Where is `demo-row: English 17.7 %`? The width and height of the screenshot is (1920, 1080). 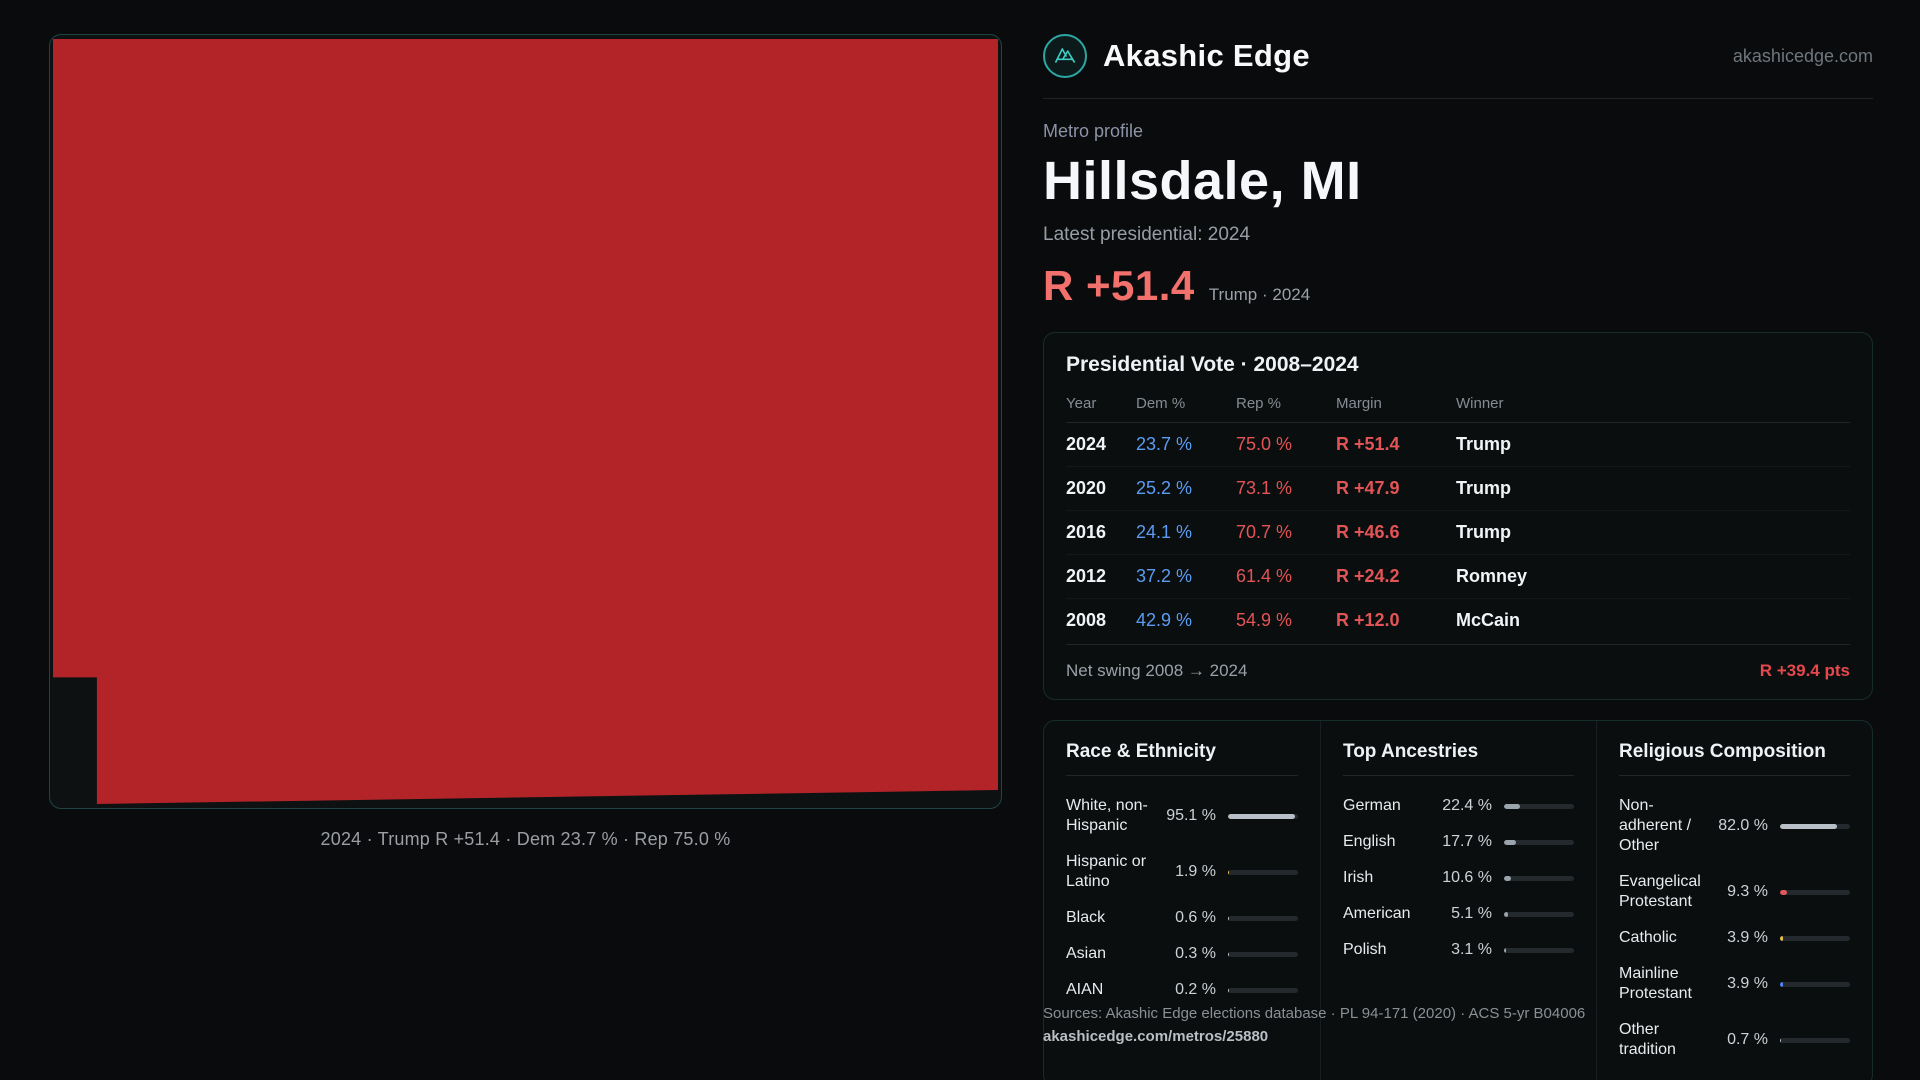
demo-row: English 17.7 % is located at coordinates (1458, 842).